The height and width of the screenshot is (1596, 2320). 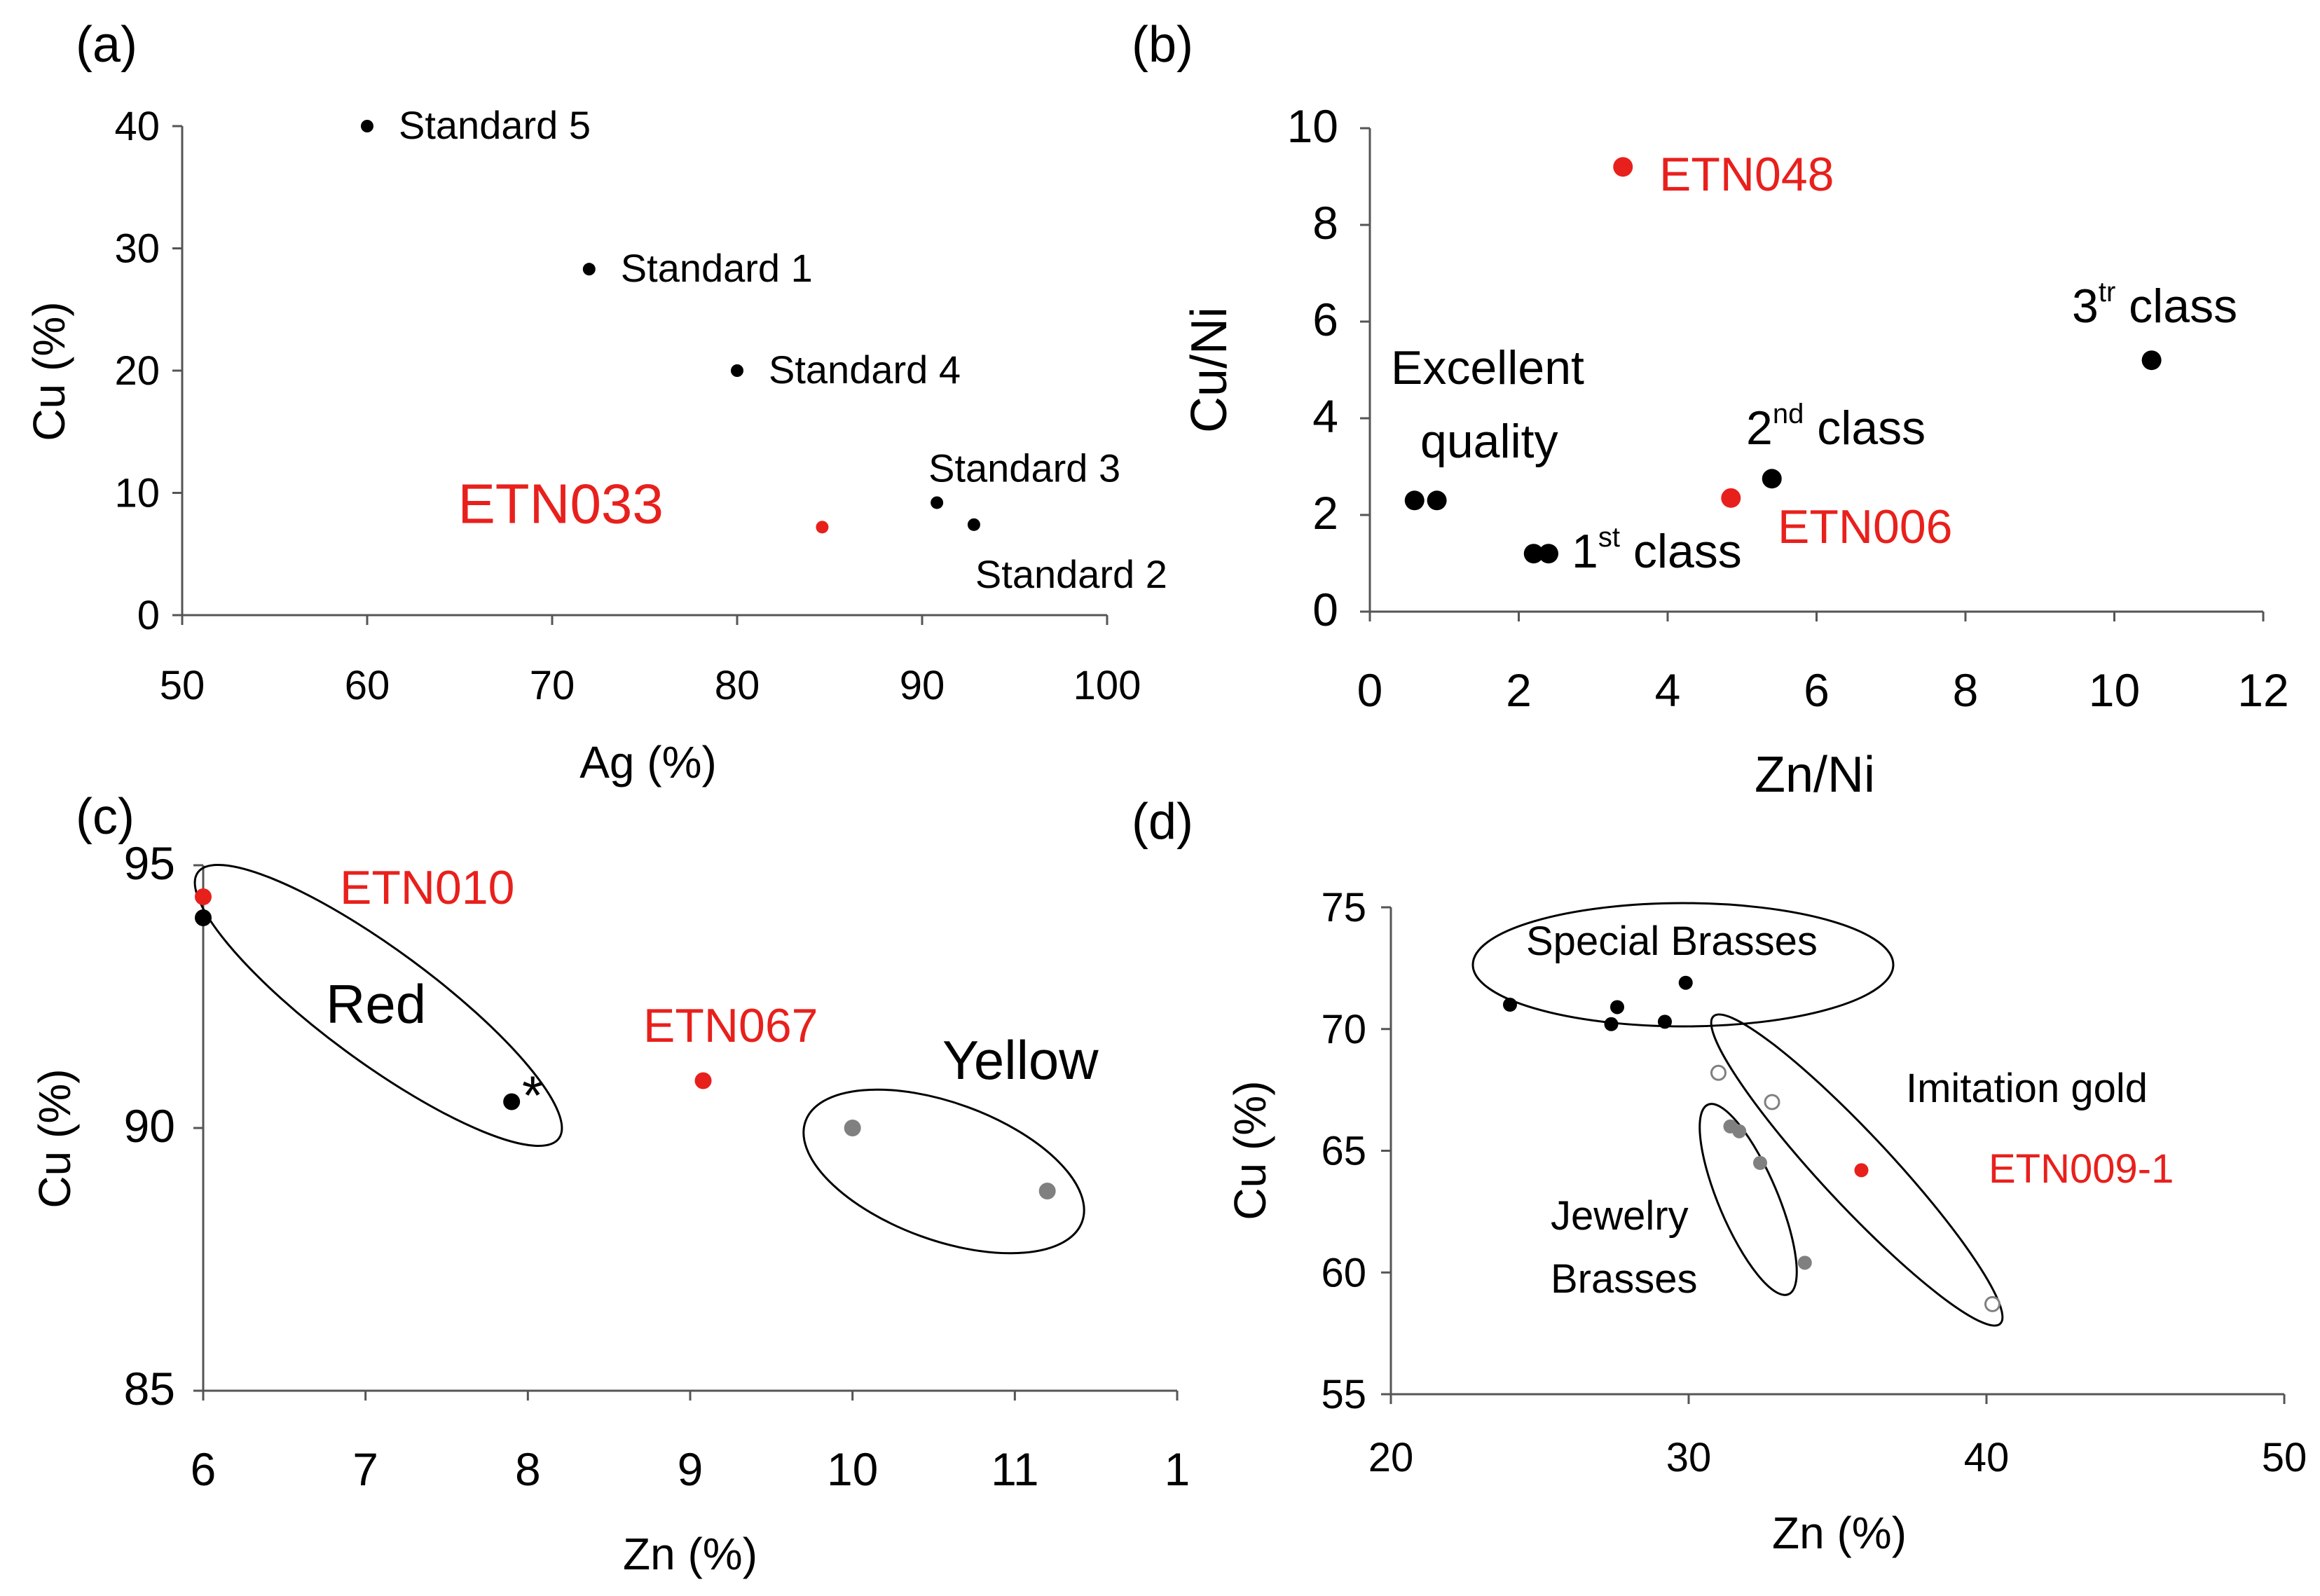 What do you see at coordinates (1672, 941) in the screenshot?
I see `annotation-special-brasses: Special Brasses` at bounding box center [1672, 941].